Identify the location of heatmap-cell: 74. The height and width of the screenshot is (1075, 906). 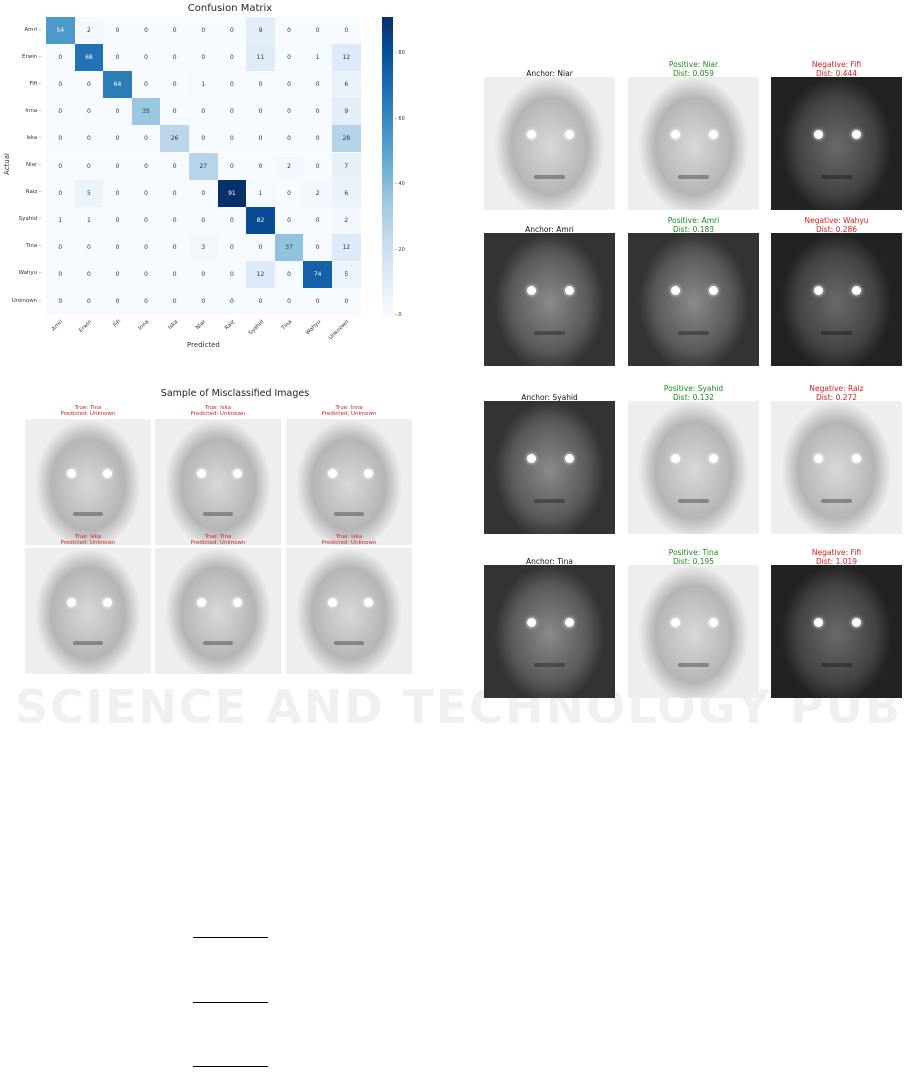
(317, 274).